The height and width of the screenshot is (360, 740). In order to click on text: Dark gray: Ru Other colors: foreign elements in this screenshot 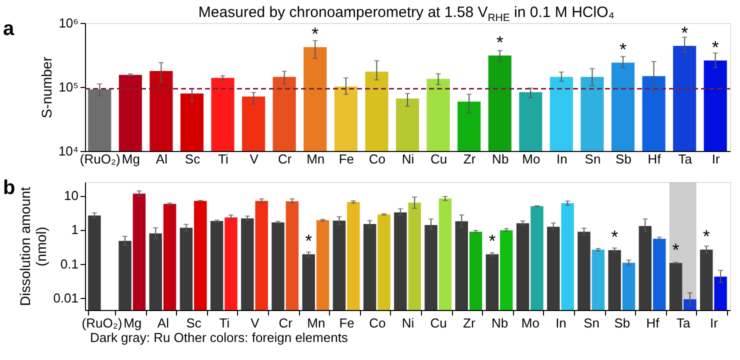, I will do `click(219, 337)`.